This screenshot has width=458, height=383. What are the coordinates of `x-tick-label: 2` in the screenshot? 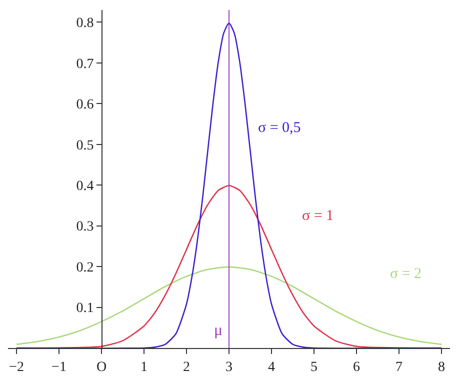 It's located at (186, 367).